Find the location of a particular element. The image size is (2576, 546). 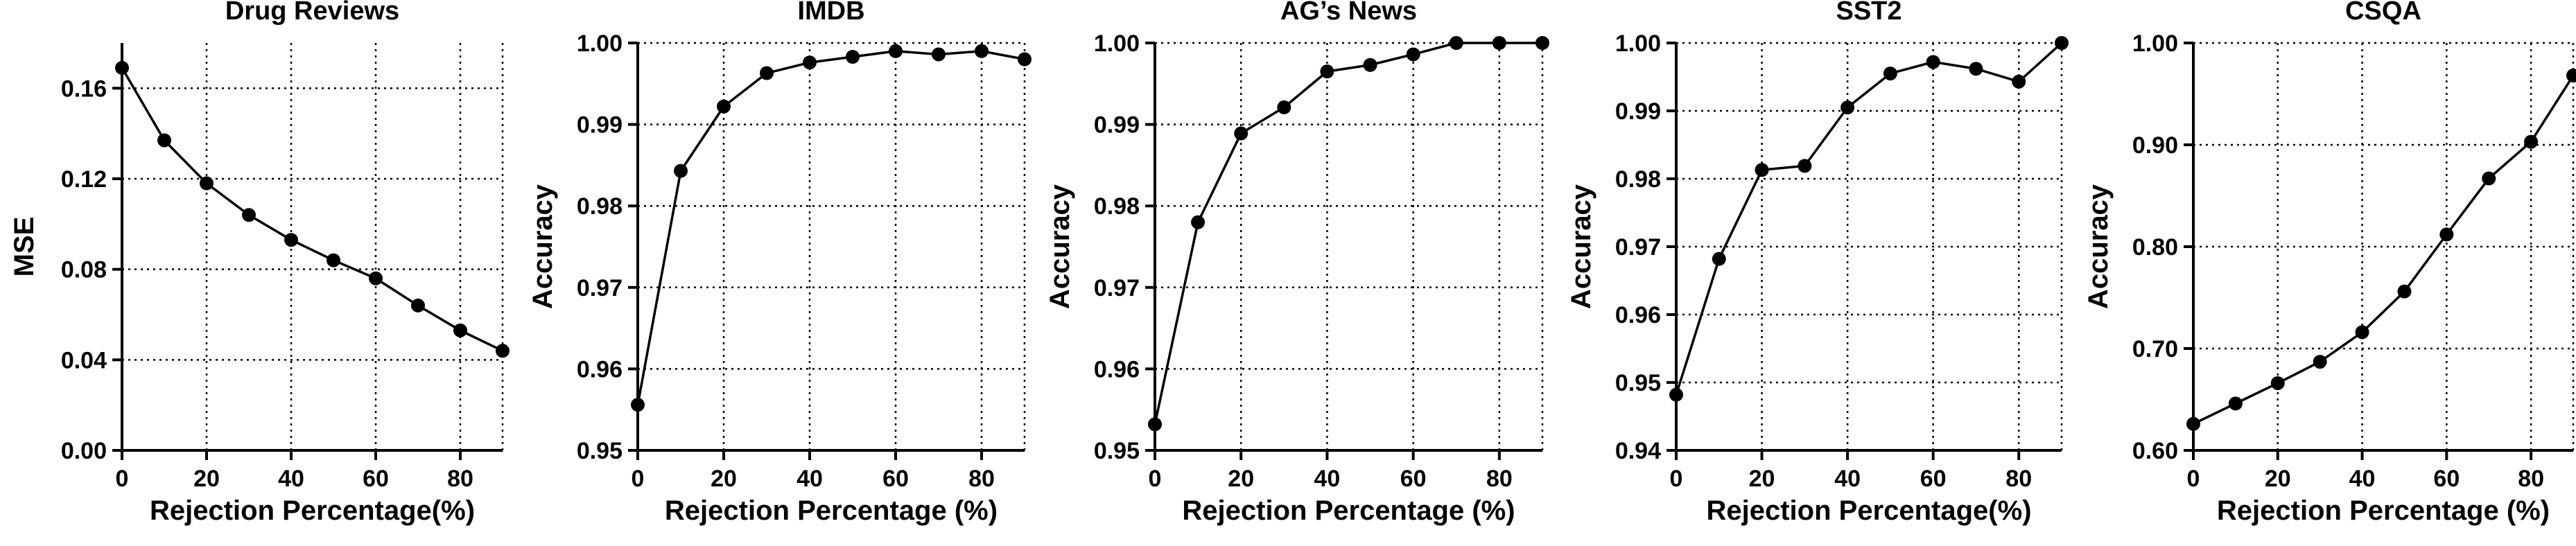

y-tick-label: 0.00 is located at coordinates (84, 451).